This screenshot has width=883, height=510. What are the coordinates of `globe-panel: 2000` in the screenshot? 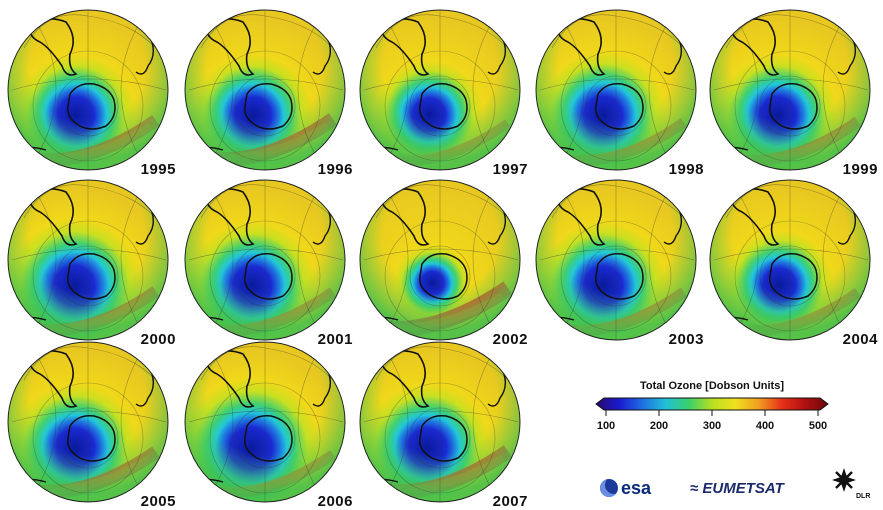 It's located at (92, 263).